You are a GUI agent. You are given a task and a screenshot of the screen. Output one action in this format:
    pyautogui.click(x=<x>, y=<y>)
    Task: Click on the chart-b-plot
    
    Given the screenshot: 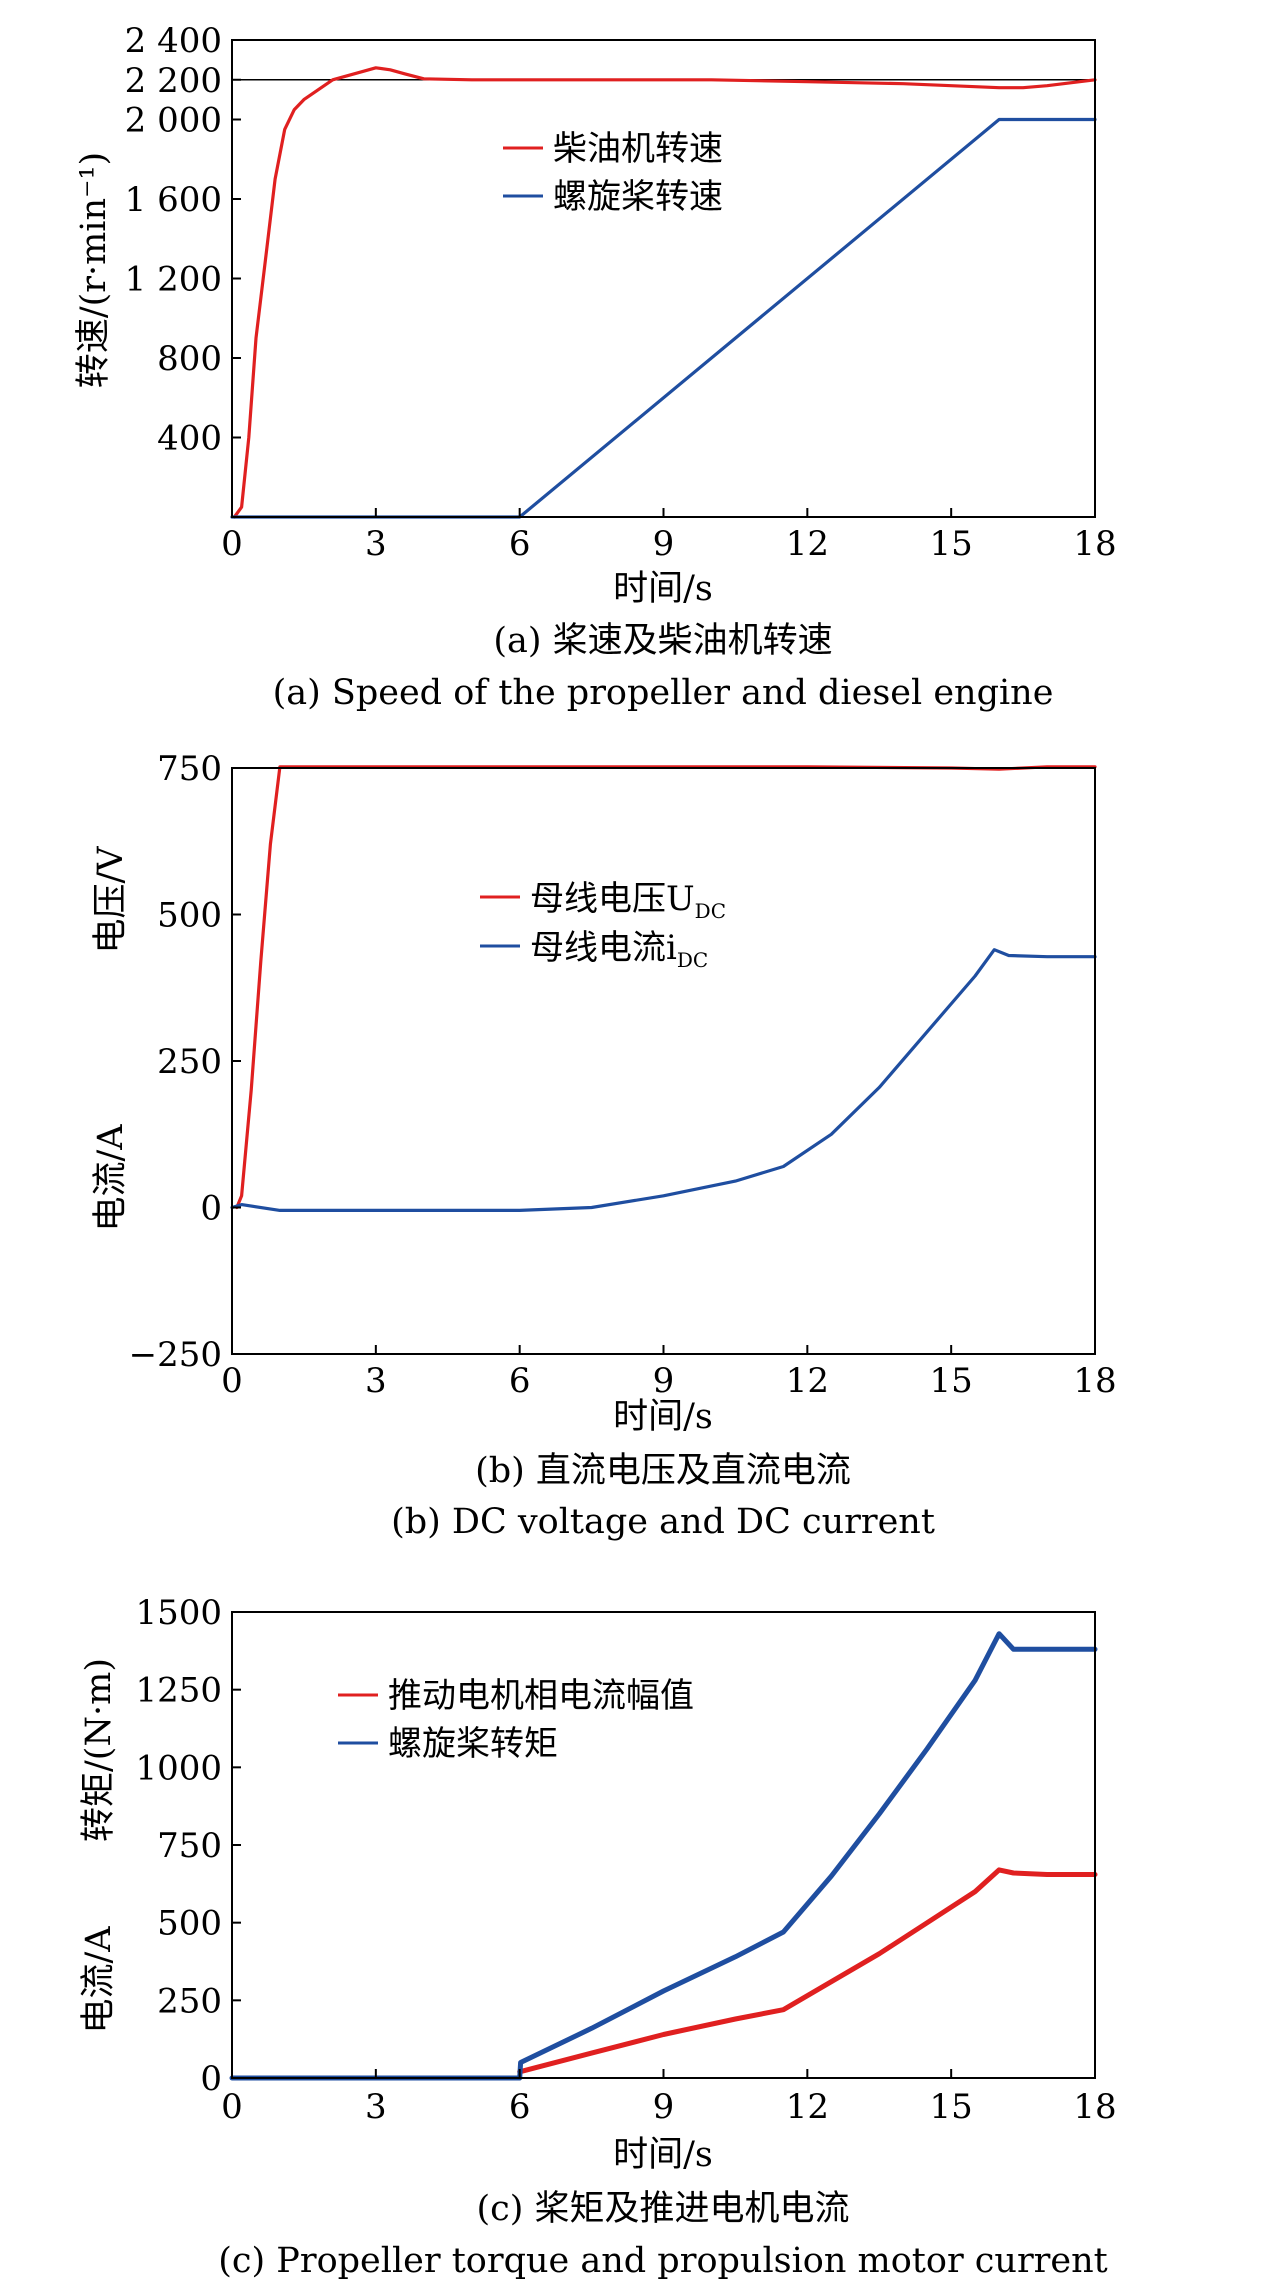 What is the action you would take?
    pyautogui.click(x=663, y=988)
    